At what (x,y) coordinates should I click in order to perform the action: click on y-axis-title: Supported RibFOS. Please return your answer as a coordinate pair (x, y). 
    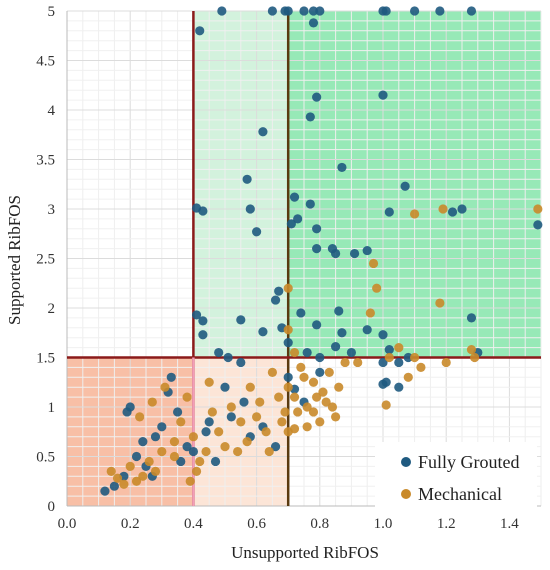
    Looking at the image, I should click on (14, 260).